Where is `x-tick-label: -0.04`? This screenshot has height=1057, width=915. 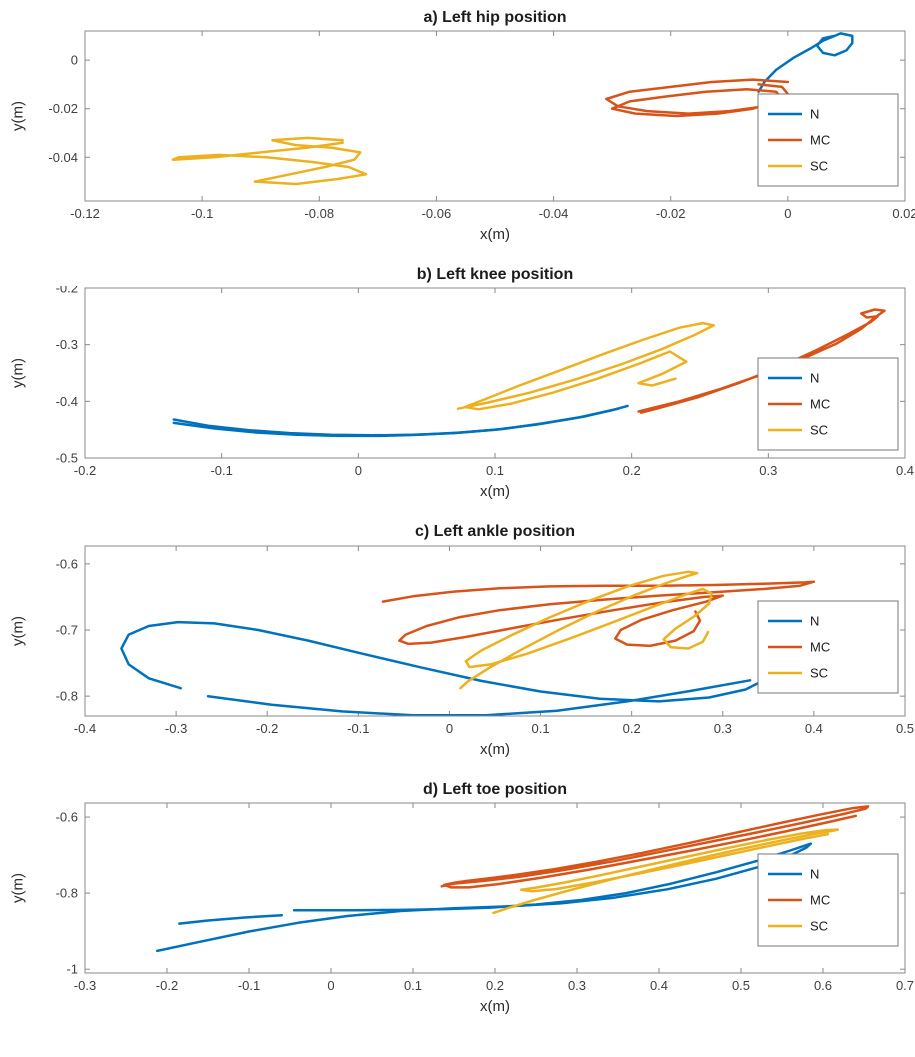 x-tick-label: -0.04 is located at coordinates (554, 213).